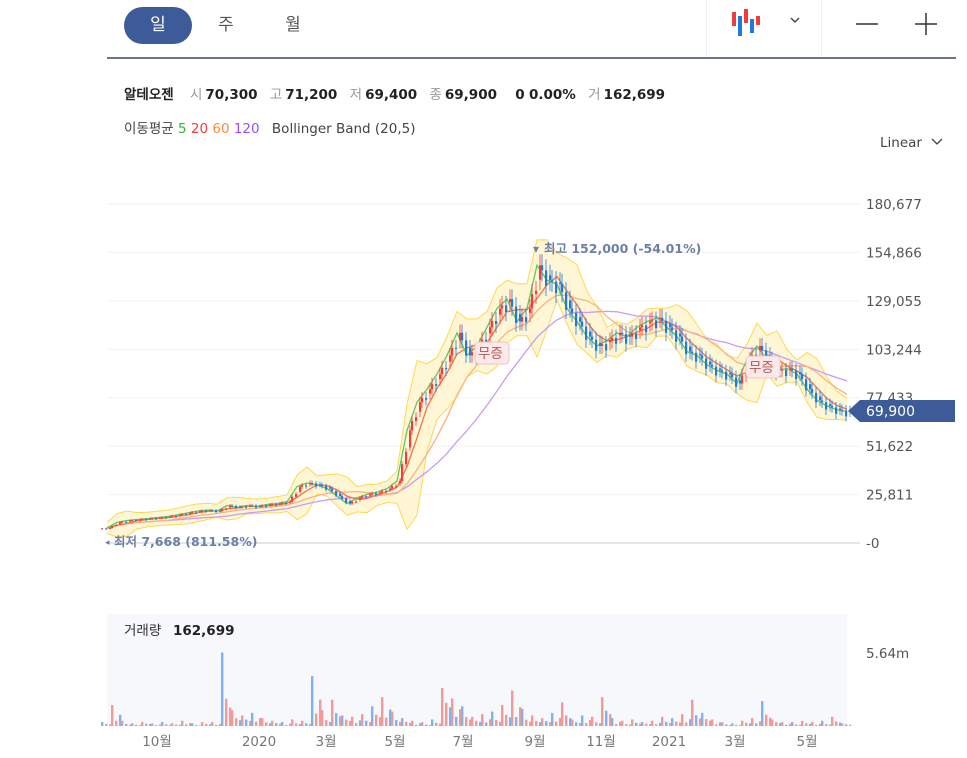 This screenshot has height=758, width=967. Describe the element at coordinates (901, 411) in the screenshot. I see `current-price-tag` at that location.